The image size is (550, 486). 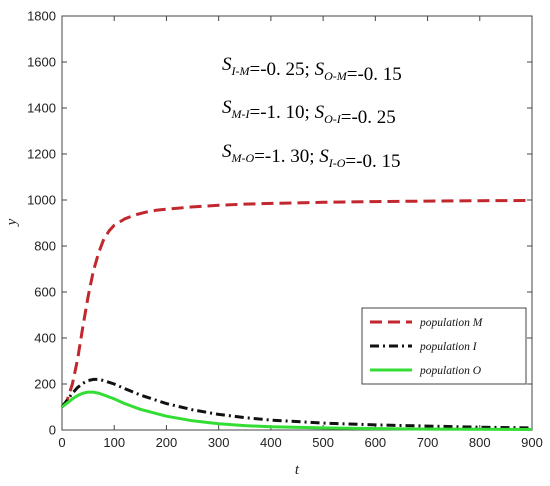 What do you see at coordinates (297, 470) in the screenshot?
I see `x-axis-label: t` at bounding box center [297, 470].